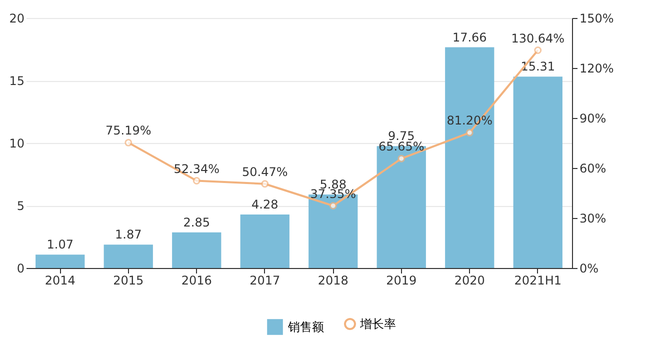  Describe the element at coordinates (538, 38) in the screenshot. I see `data-label: 130.64%` at that location.